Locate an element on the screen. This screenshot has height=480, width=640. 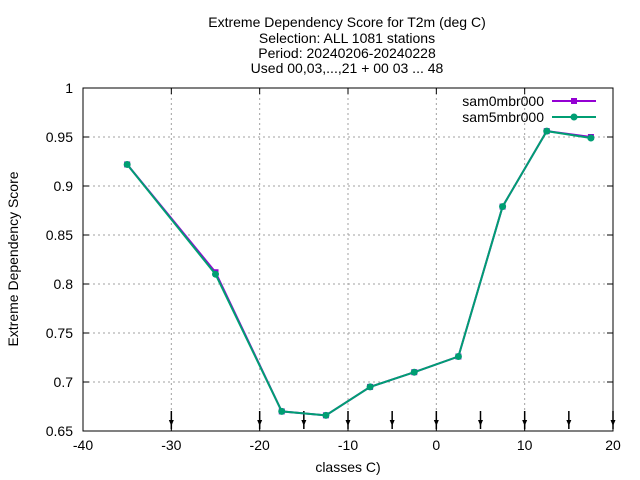
y-tick-label: 1 is located at coordinates (69, 88).